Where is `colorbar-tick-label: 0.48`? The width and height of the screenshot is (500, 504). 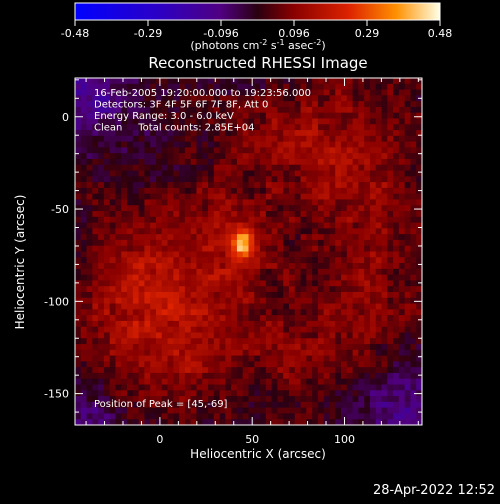 colorbar-tick-label: 0.48 is located at coordinates (440, 33).